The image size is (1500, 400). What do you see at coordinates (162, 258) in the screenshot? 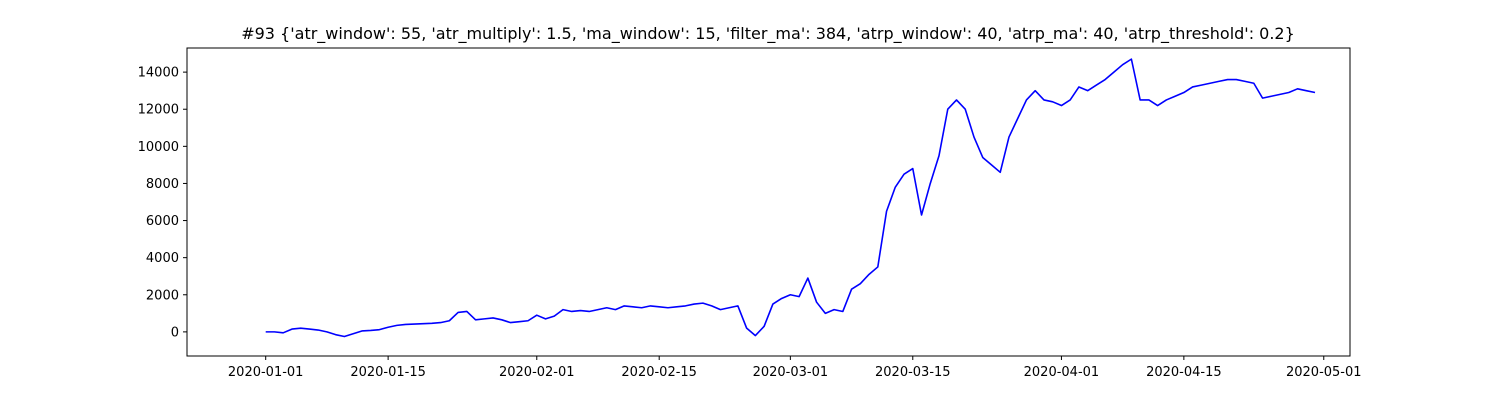
I see `y-tick-label: 4000` at bounding box center [162, 258].